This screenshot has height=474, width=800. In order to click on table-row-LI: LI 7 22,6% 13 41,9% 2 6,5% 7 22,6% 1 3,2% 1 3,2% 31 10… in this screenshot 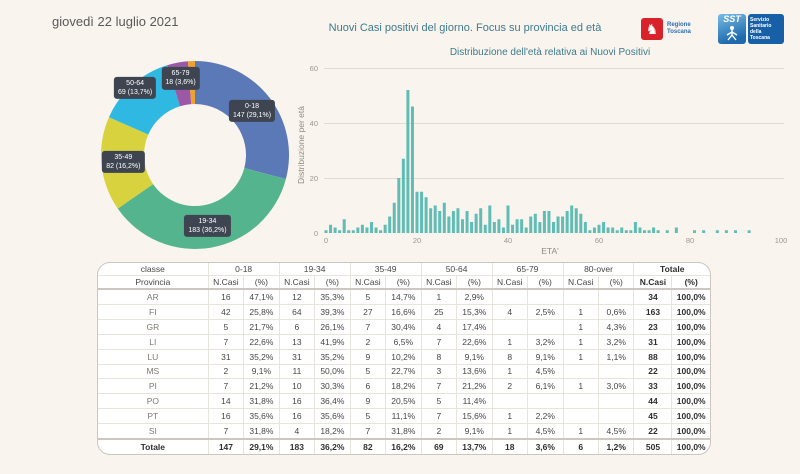, I will do `click(404, 342)`.